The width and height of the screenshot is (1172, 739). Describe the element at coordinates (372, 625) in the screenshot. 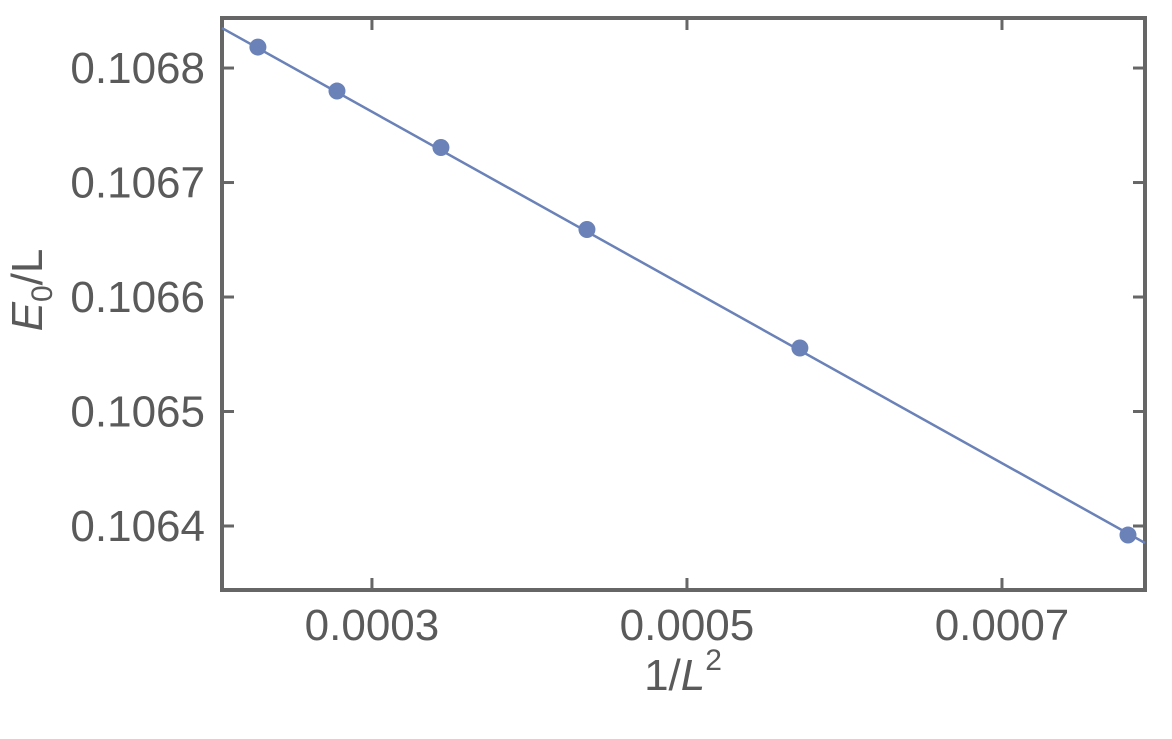

I see `x-tick-label: 0.0003` at that location.